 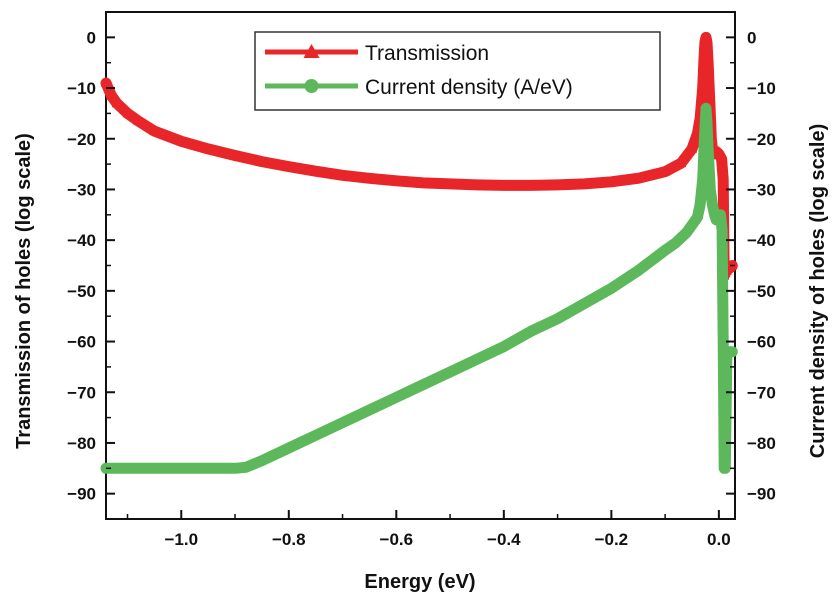 What do you see at coordinates (761, 342) in the screenshot?
I see `y-tick-label-right: −60` at bounding box center [761, 342].